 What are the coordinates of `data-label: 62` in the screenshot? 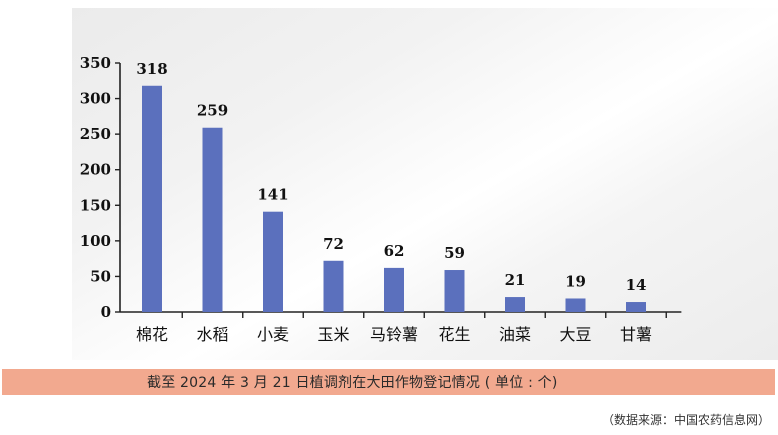 It's located at (394, 251).